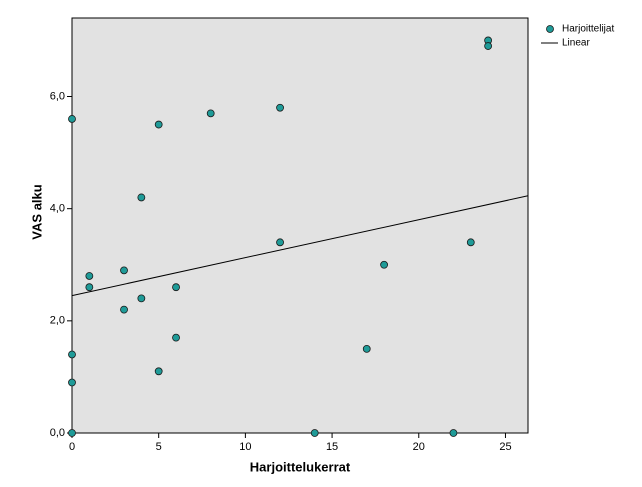 This screenshot has height=487, width=642. Describe the element at coordinates (72, 447) in the screenshot. I see `x-tick-label: 0` at that location.